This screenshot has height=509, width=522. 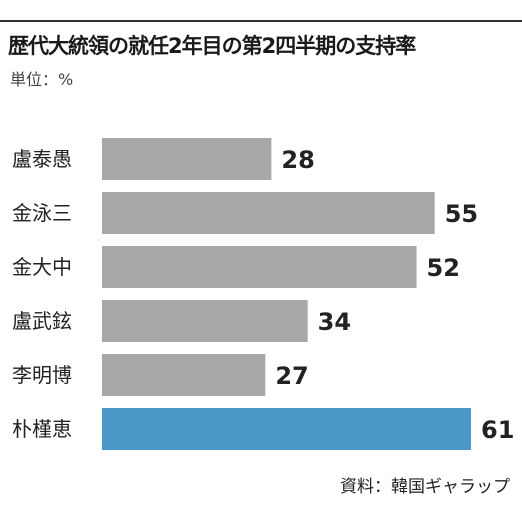 What do you see at coordinates (42, 429) in the screenshot?
I see `category-label: 朴槿恵` at bounding box center [42, 429].